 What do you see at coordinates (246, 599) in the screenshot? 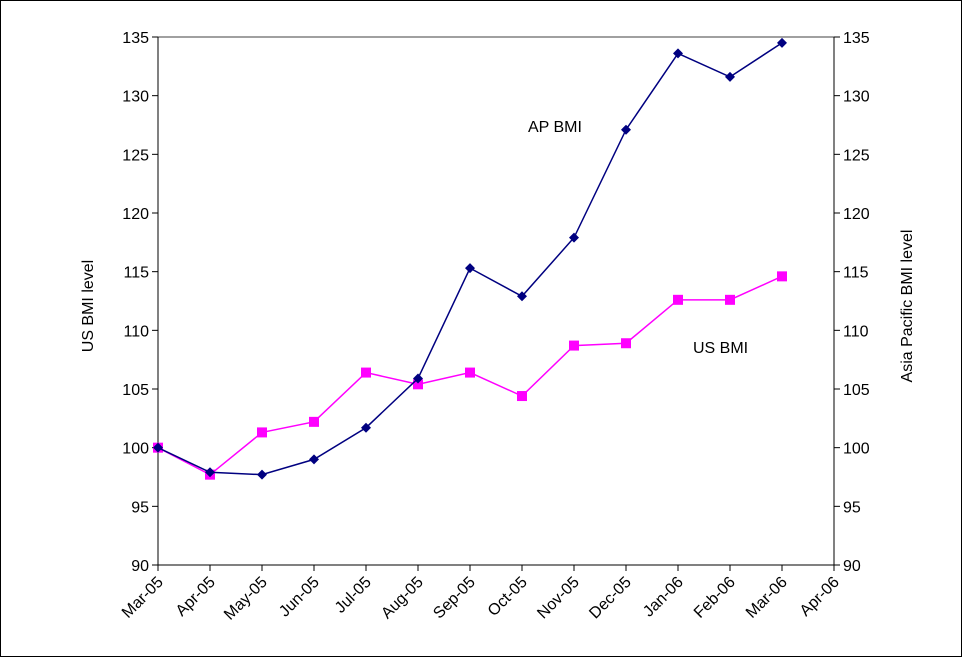
I see `x-tick-label: May-05` at bounding box center [246, 599].